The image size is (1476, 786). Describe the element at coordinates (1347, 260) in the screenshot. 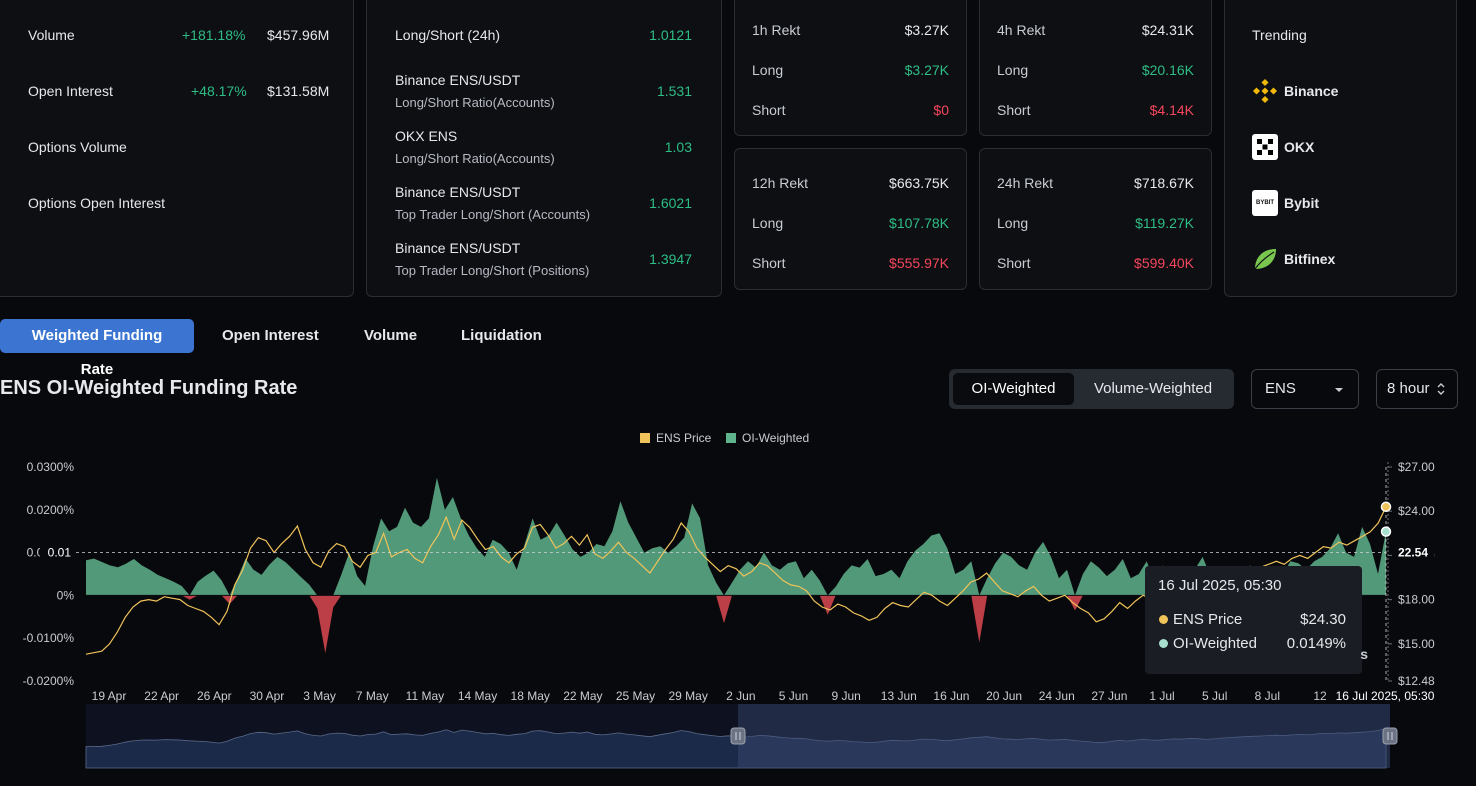

I see `trending-item-bitfinex: Bitfinex` at that location.